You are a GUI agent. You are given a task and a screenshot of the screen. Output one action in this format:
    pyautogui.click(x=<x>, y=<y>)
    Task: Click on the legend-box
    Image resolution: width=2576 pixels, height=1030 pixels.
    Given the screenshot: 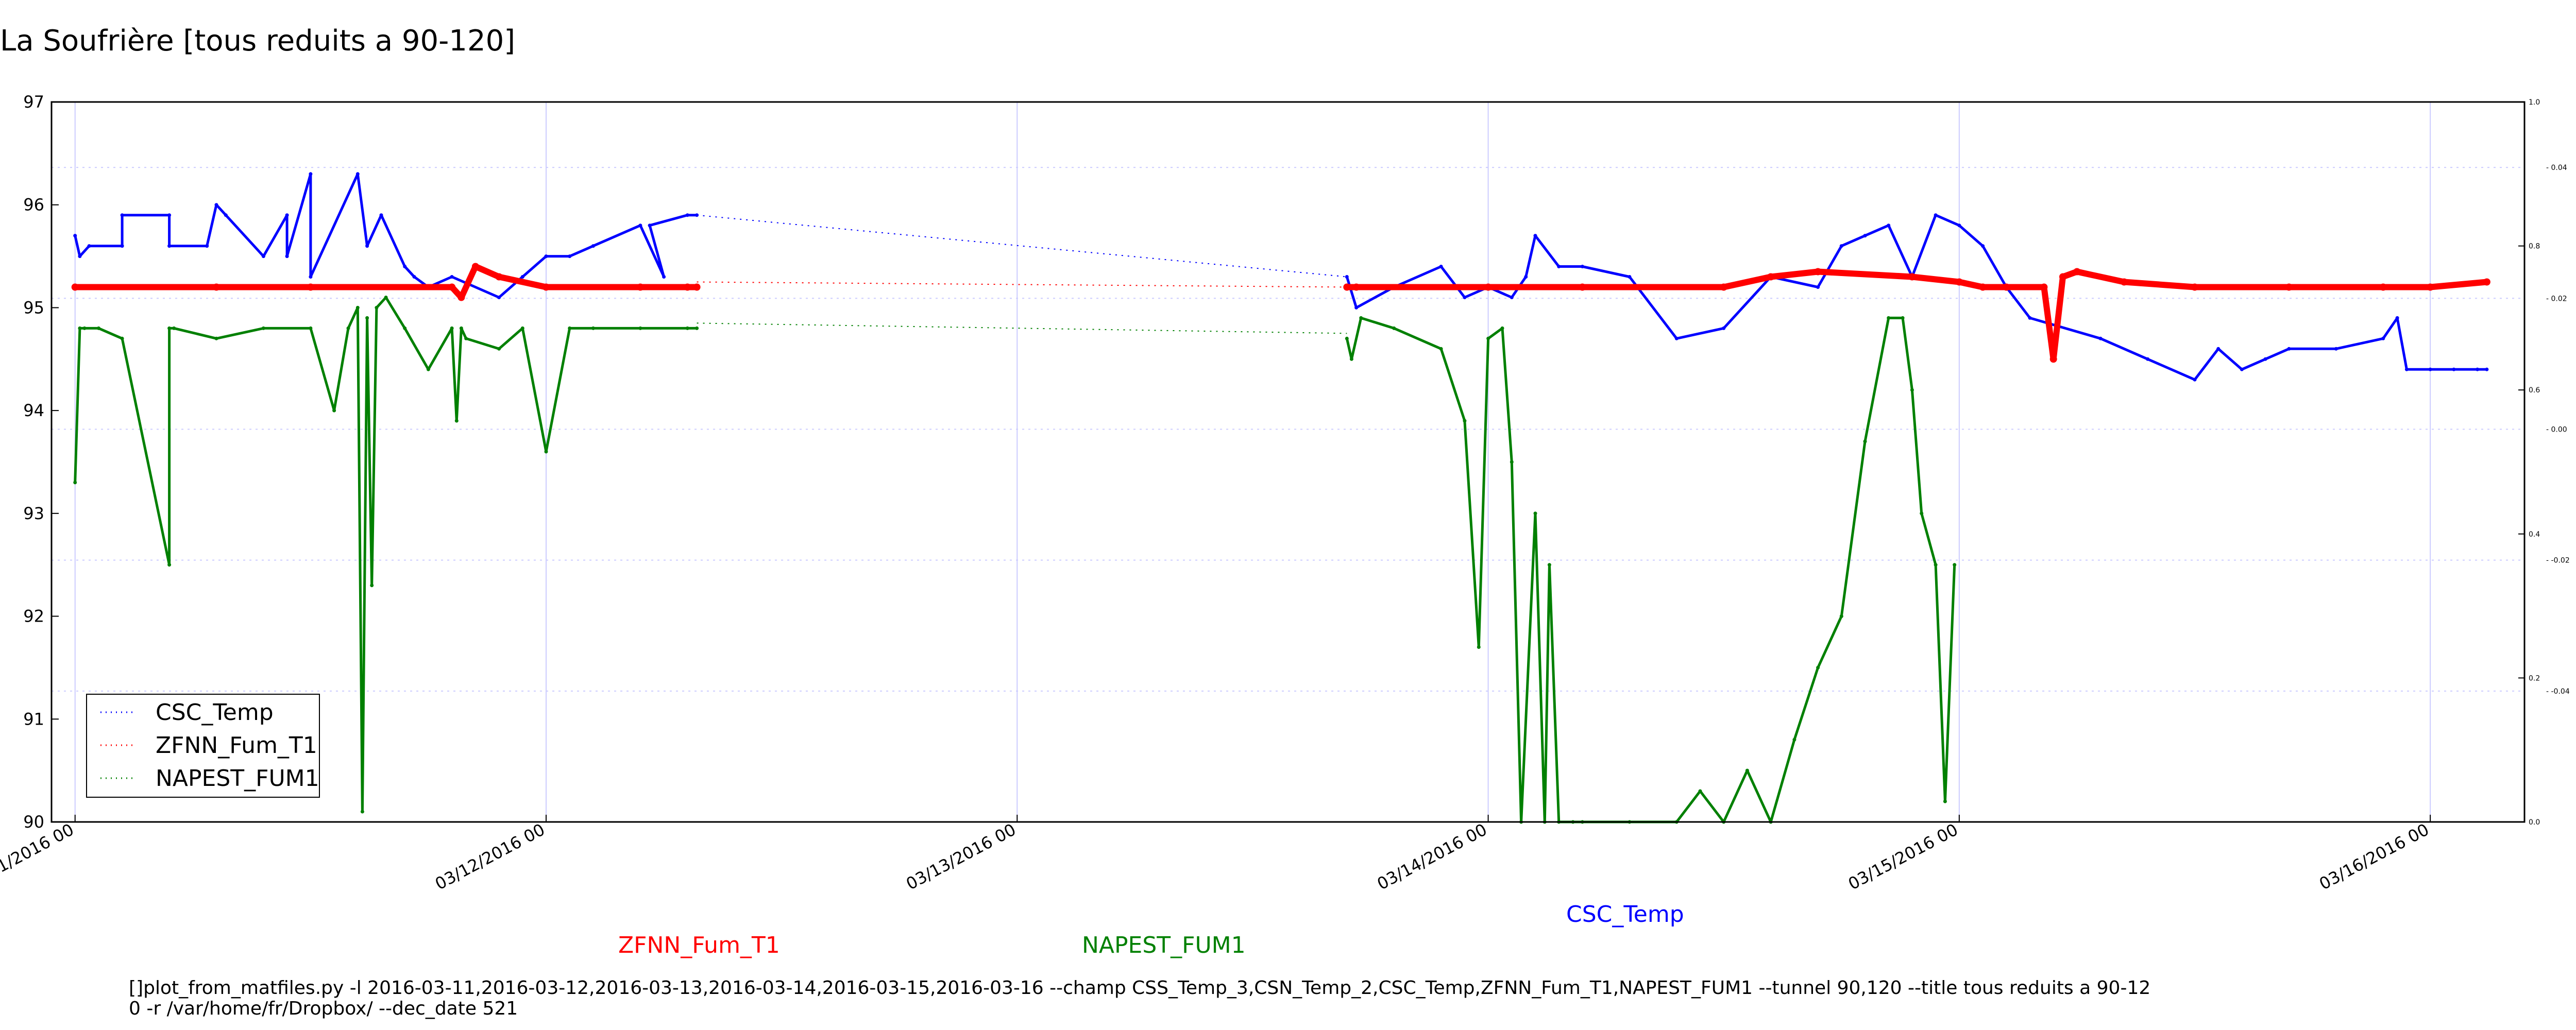 What is the action you would take?
    pyautogui.click(x=203, y=746)
    